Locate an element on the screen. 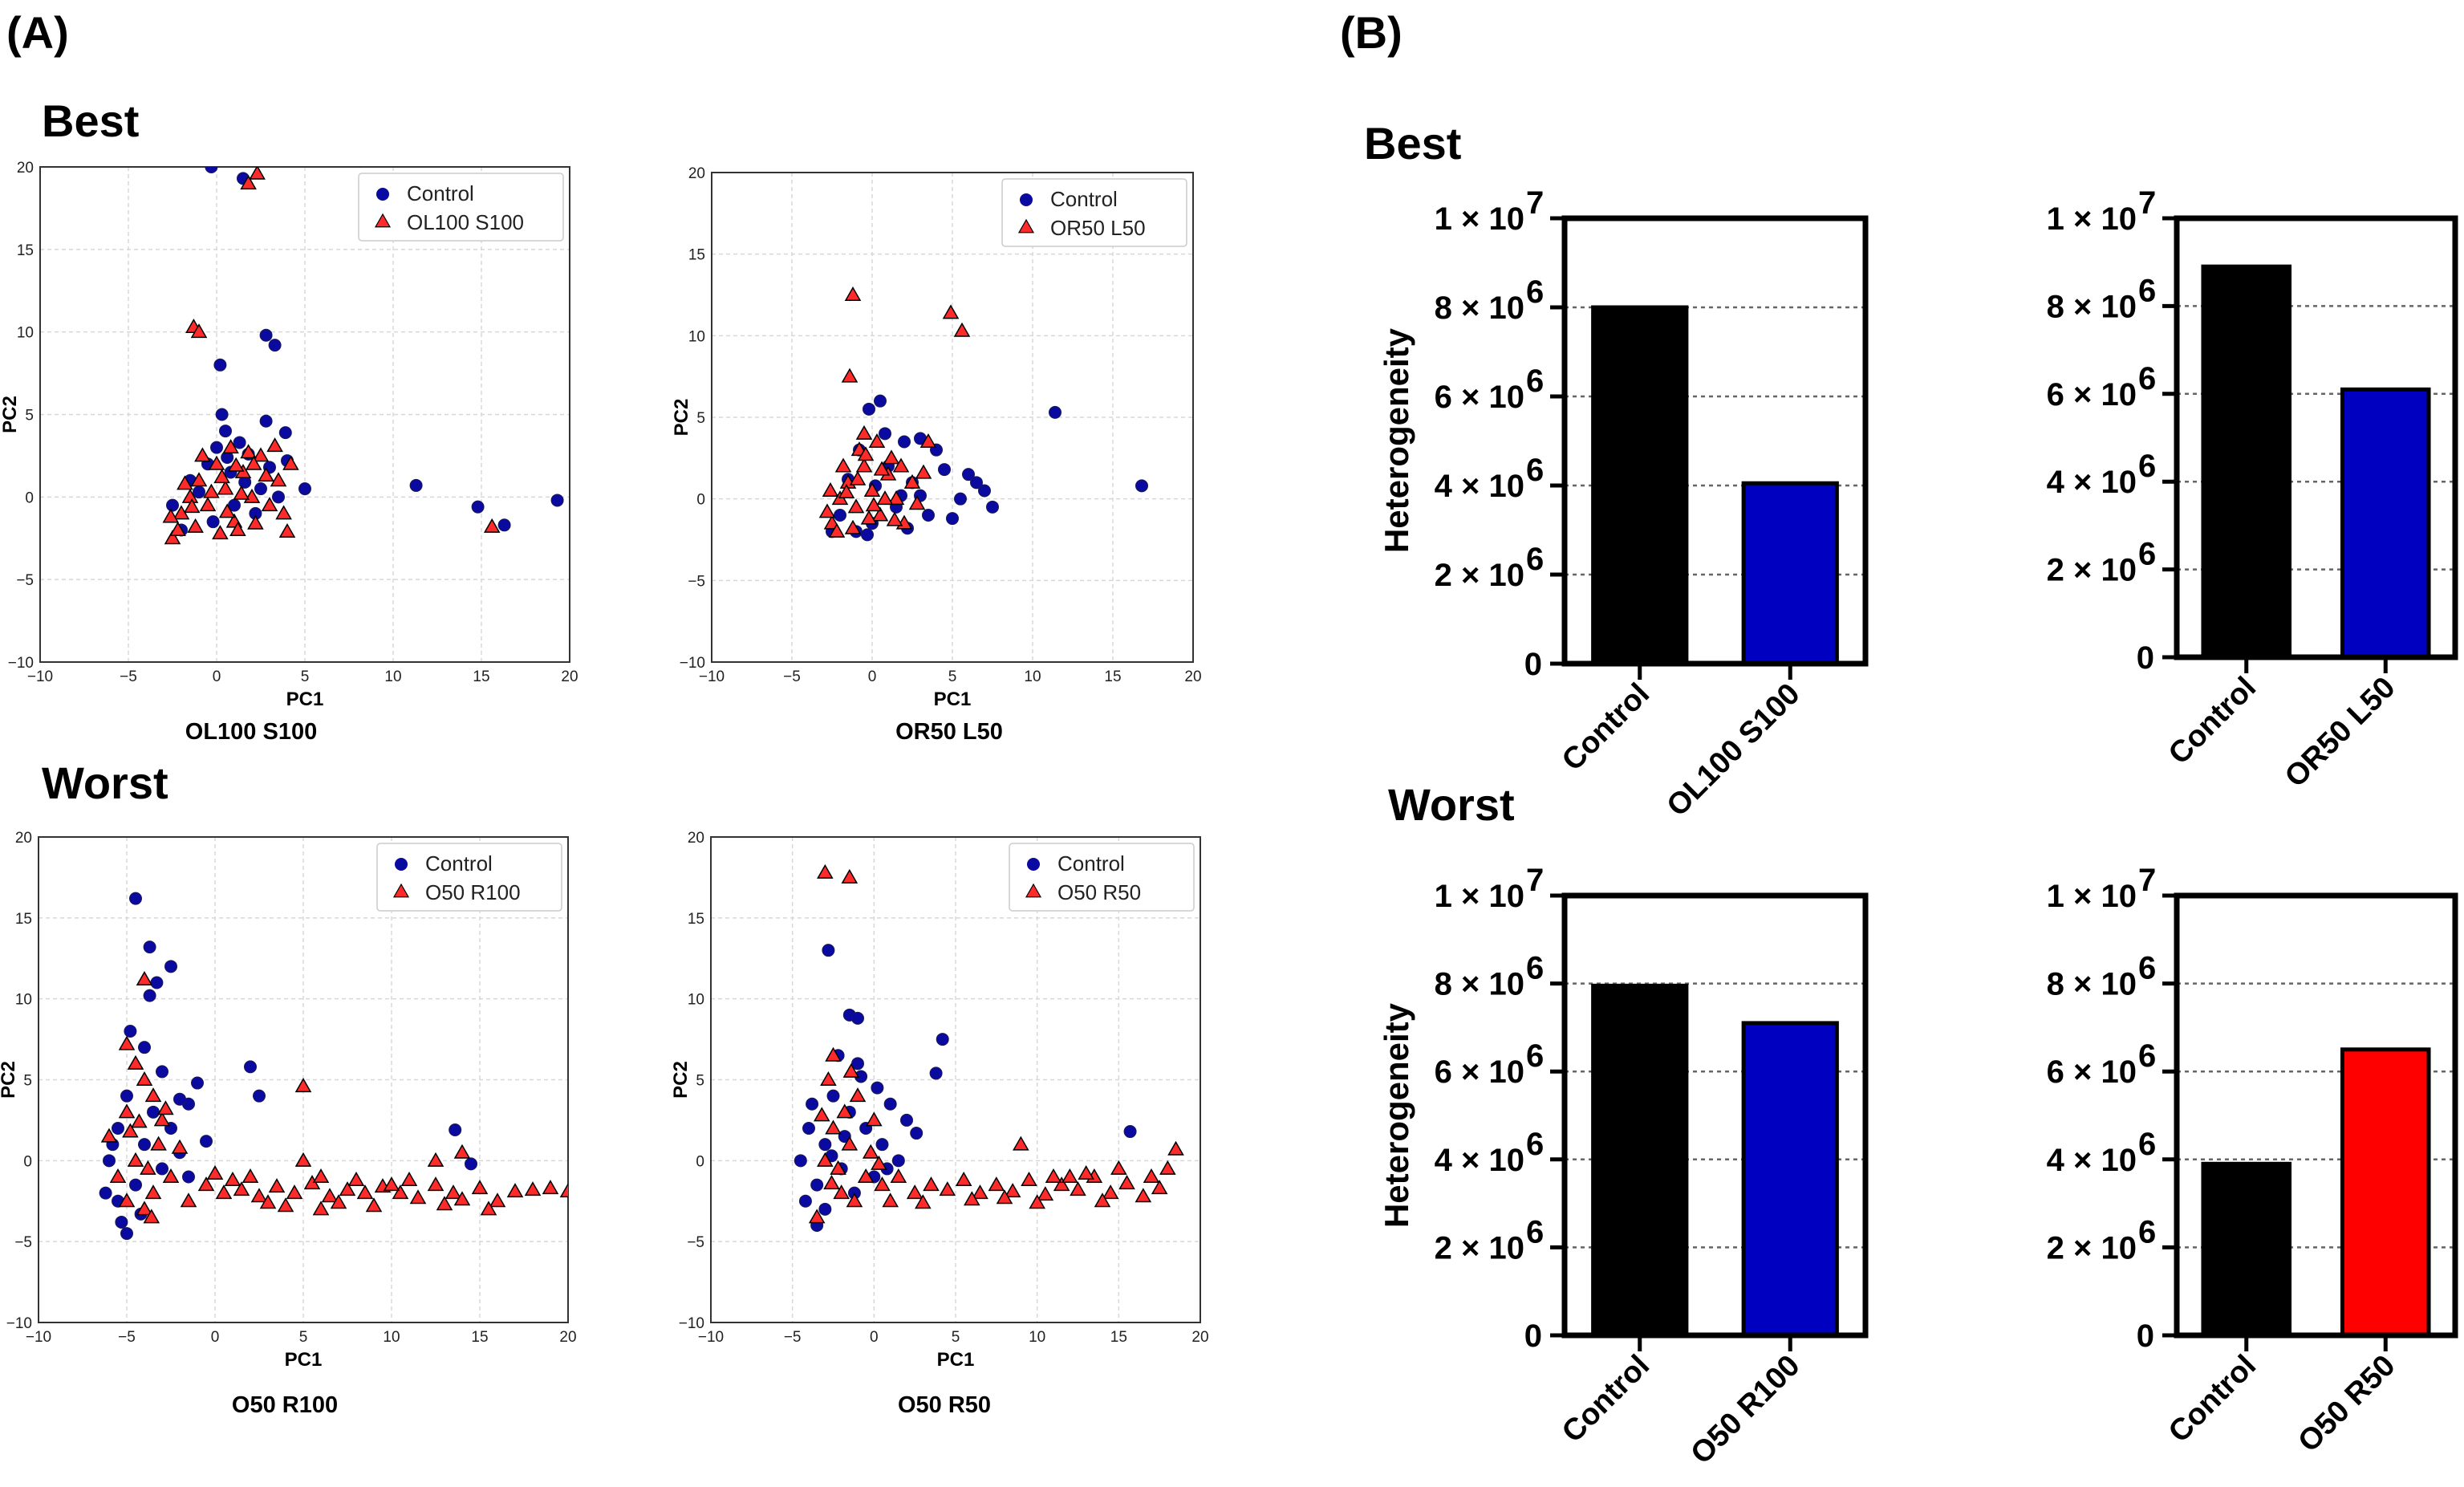  category-label: O50 R50 is located at coordinates (2346, 1404).